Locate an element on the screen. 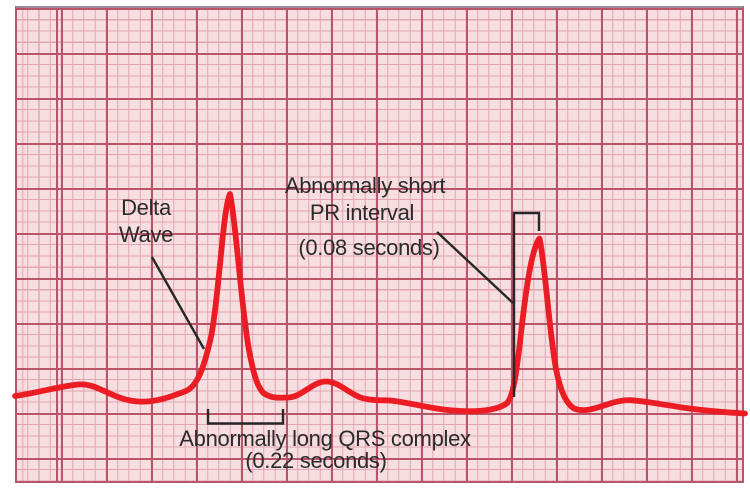  qrs-complex-label-line2: (0.22 seconds) is located at coordinates (316, 460).